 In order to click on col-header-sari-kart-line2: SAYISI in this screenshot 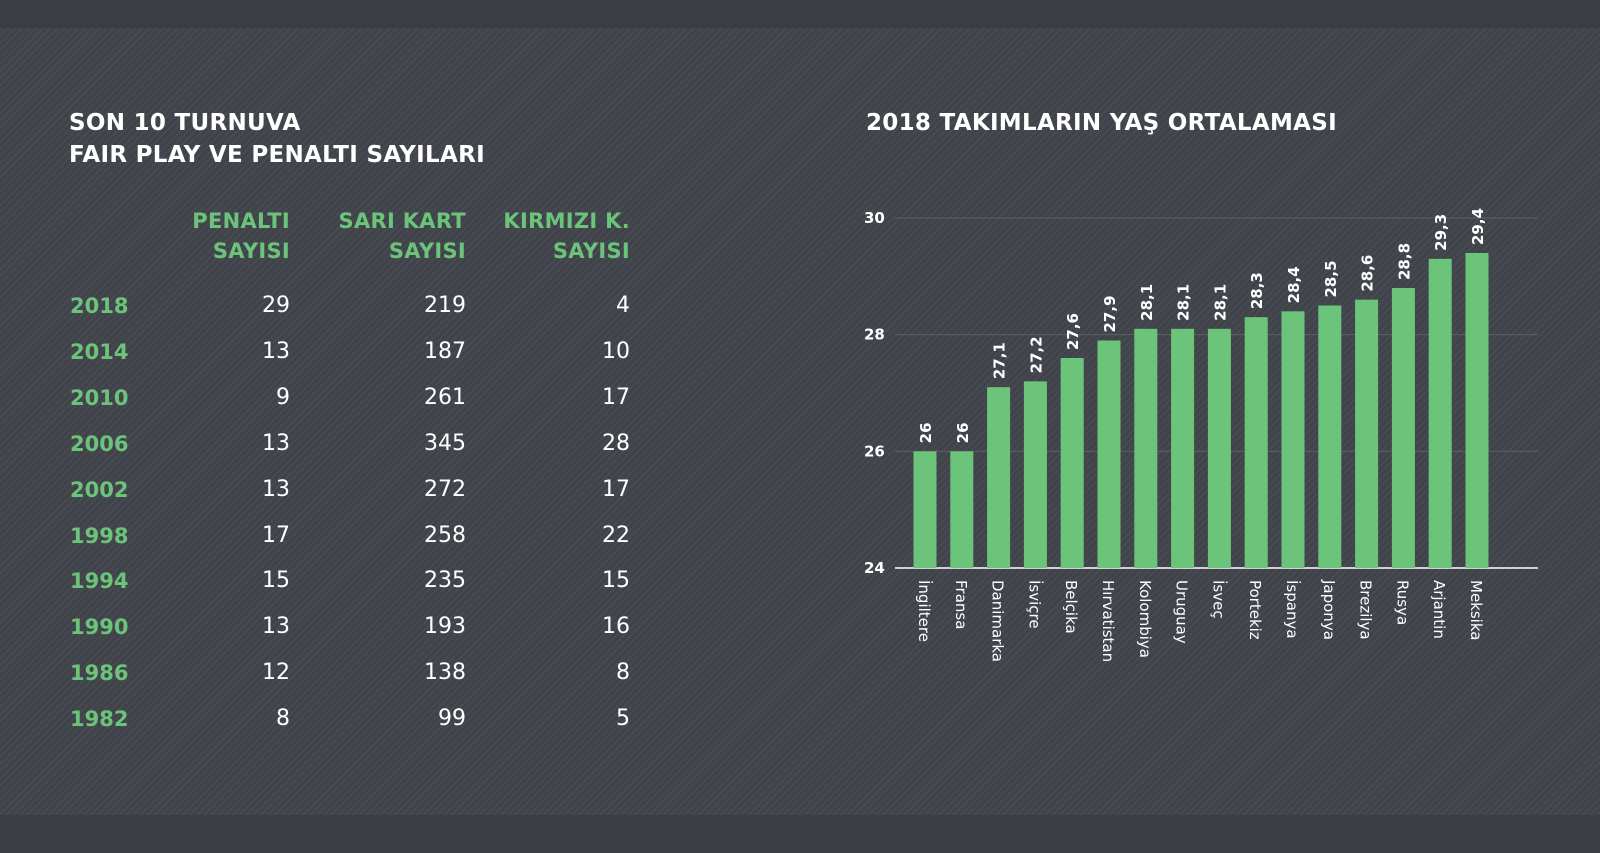, I will do `click(427, 251)`.